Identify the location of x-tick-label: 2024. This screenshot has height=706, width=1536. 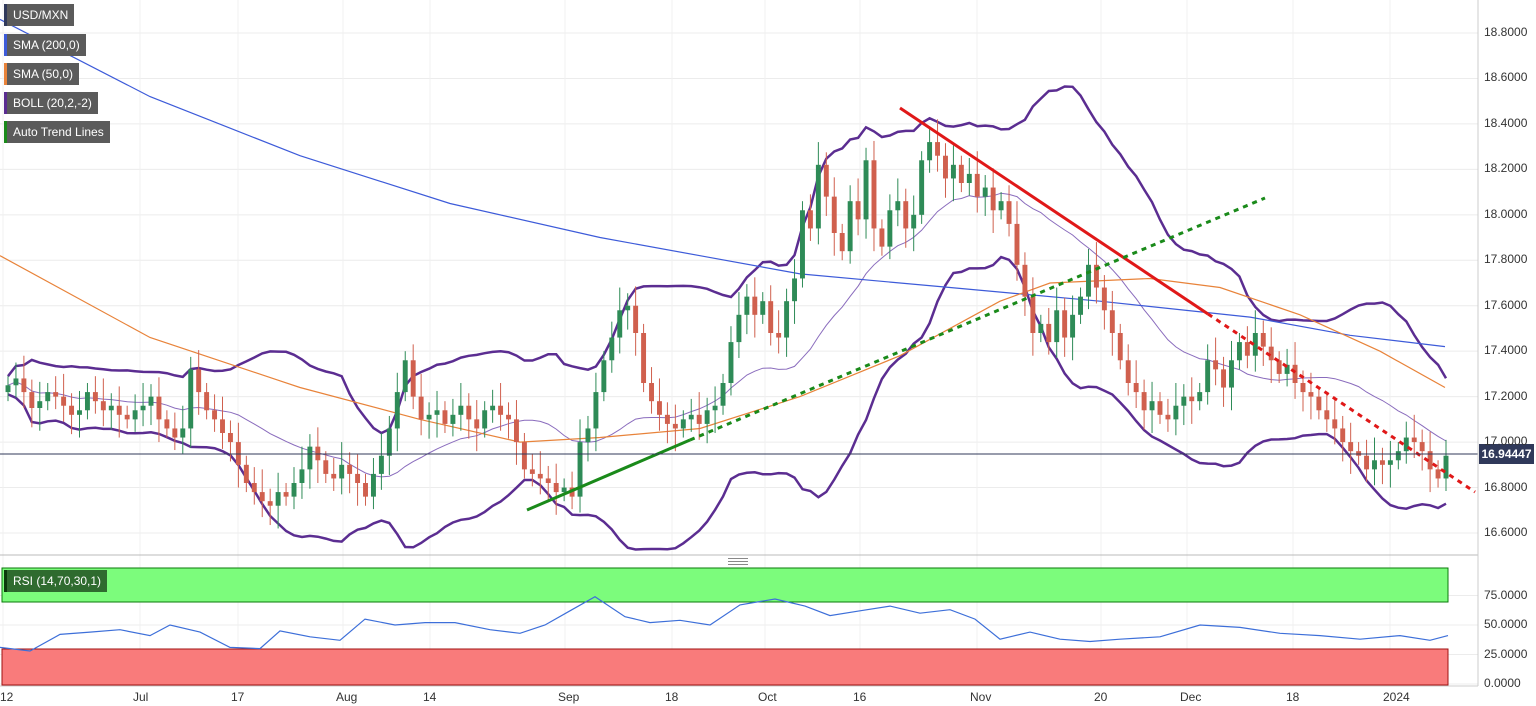
(1396, 697).